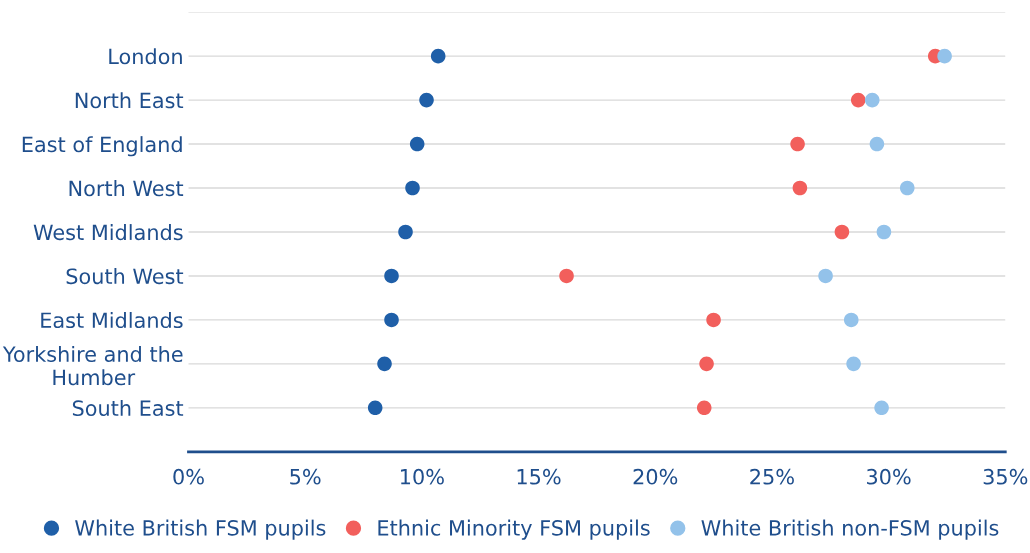  What do you see at coordinates (125, 276) in the screenshot?
I see `y-tick-label: South West` at bounding box center [125, 276].